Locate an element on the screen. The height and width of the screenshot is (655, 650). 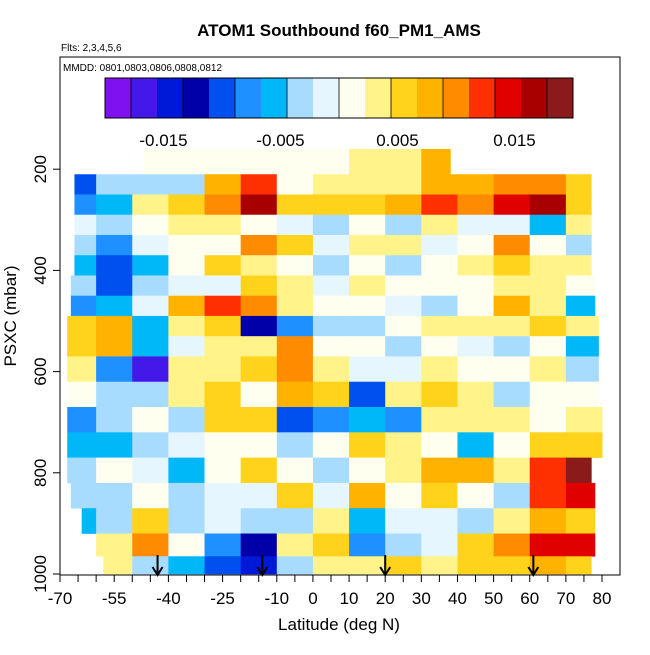
x-tick-label: 50 is located at coordinates (493, 598).